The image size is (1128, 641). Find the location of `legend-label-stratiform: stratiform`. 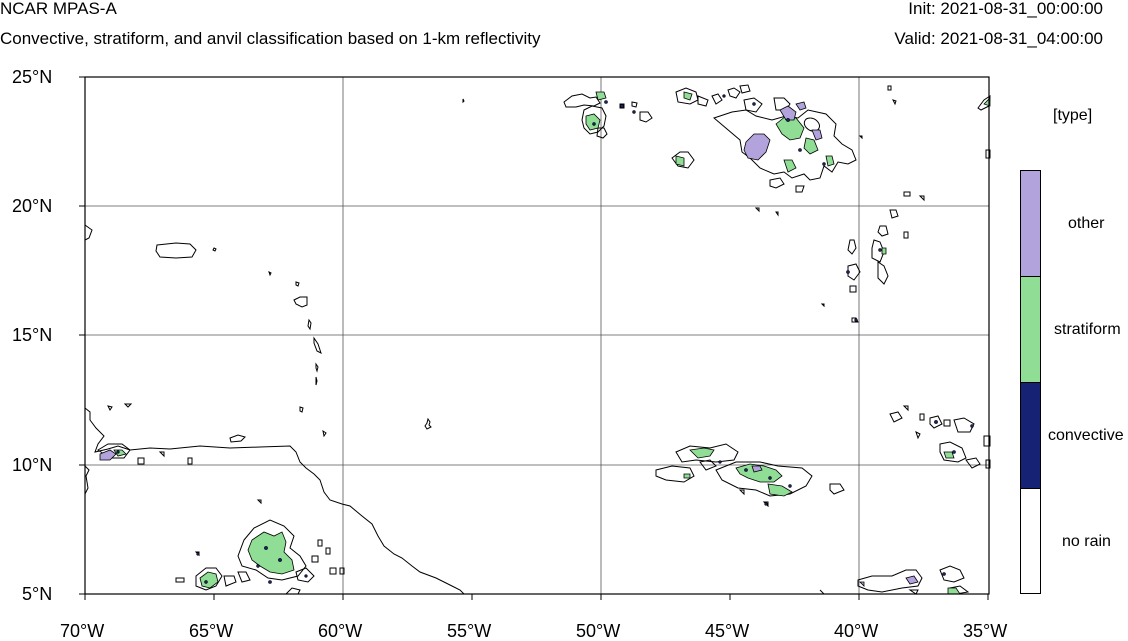

legend-label-stratiform: stratiform is located at coordinates (1087, 329).